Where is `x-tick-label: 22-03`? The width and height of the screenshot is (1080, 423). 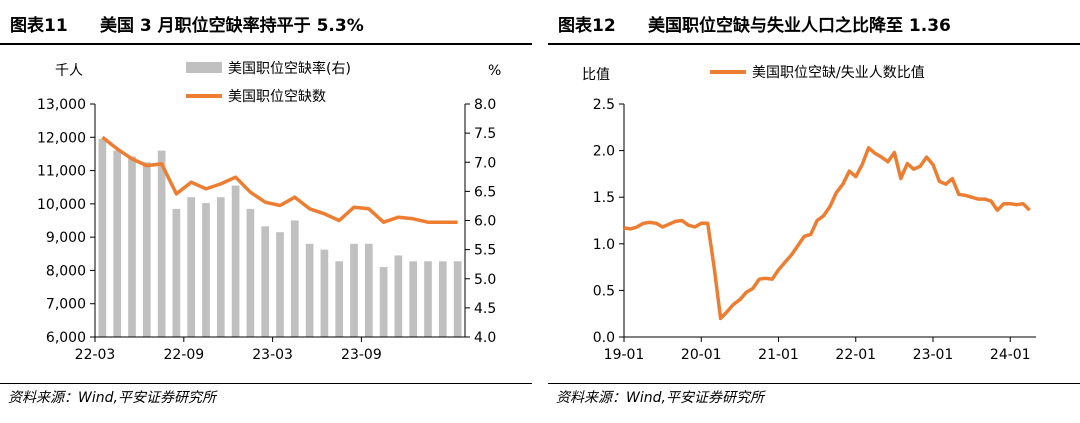 x-tick-label: 22-03 is located at coordinates (95, 355).